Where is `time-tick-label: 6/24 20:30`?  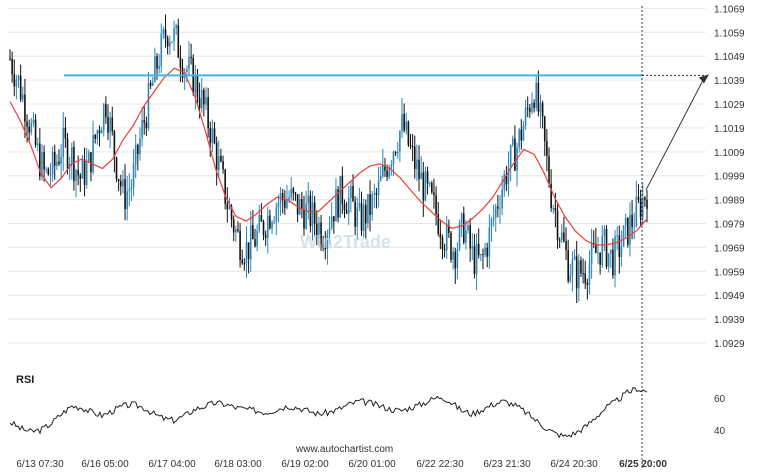
time-tick-label: 6/24 20:30 is located at coordinates (574, 464).